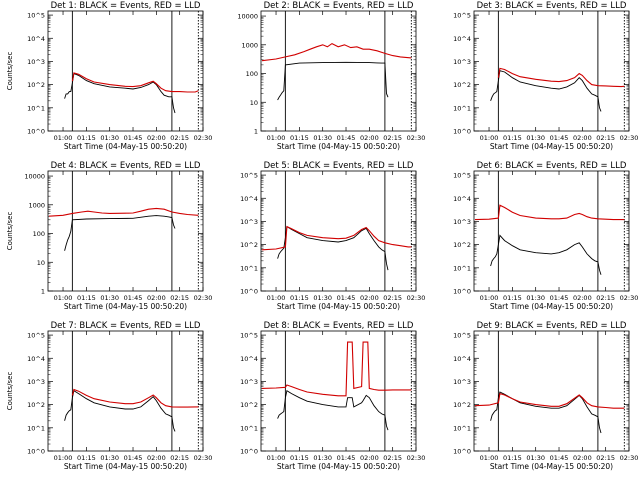  I want to click on chart-title: Det 9: BLACK = Events, RED = LLD, so click(552, 326).